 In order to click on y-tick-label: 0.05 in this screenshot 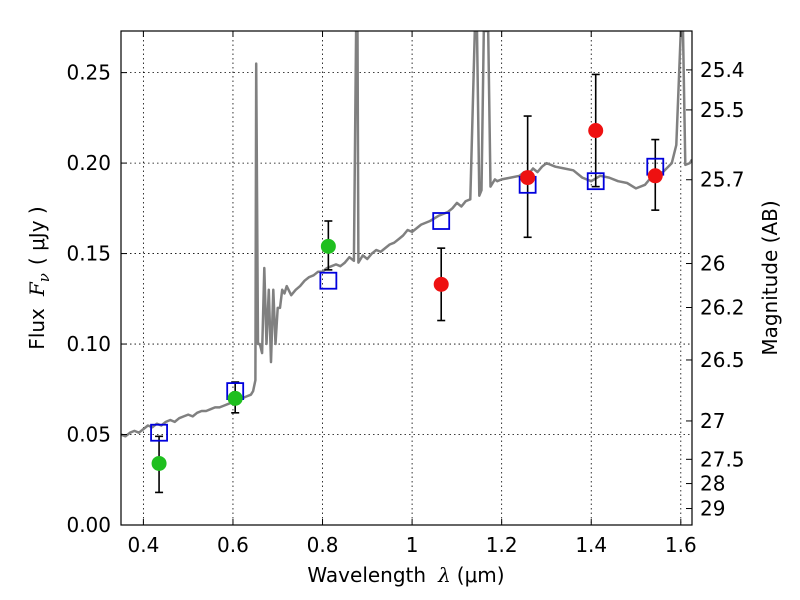, I will do `click(88, 435)`.